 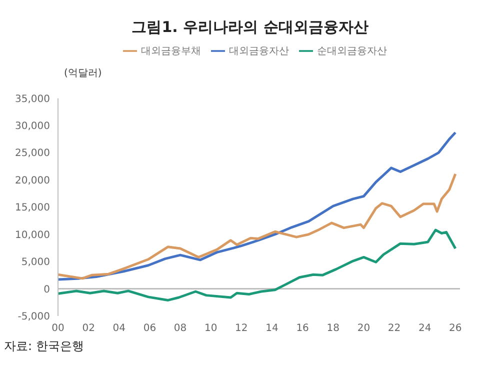 What do you see at coordinates (333, 328) in the screenshot?
I see `x-tick-label: 18` at bounding box center [333, 328].